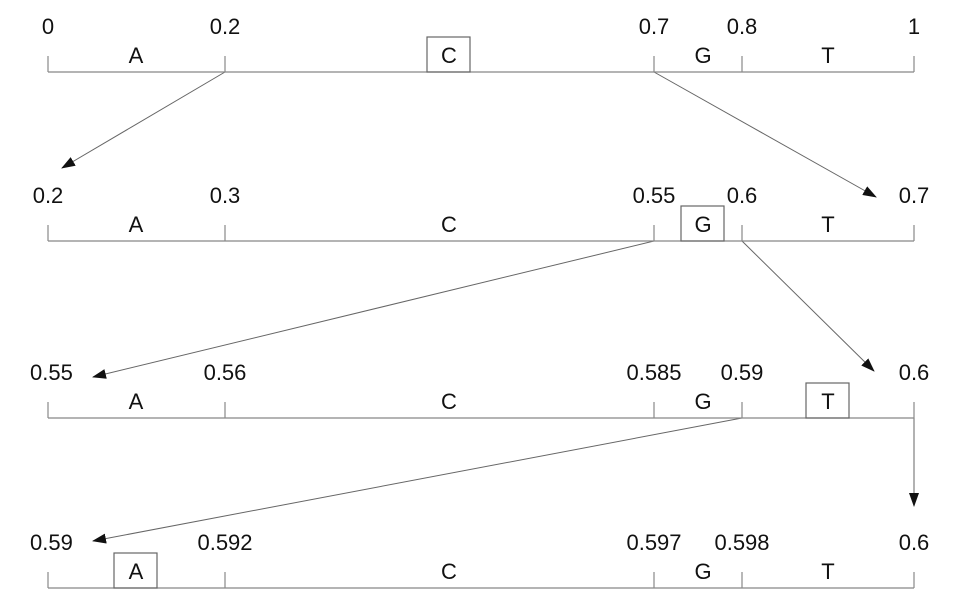 The width and height of the screenshot is (955, 606). What do you see at coordinates (48, 26) in the screenshot?
I see `tick-label: 0` at bounding box center [48, 26].